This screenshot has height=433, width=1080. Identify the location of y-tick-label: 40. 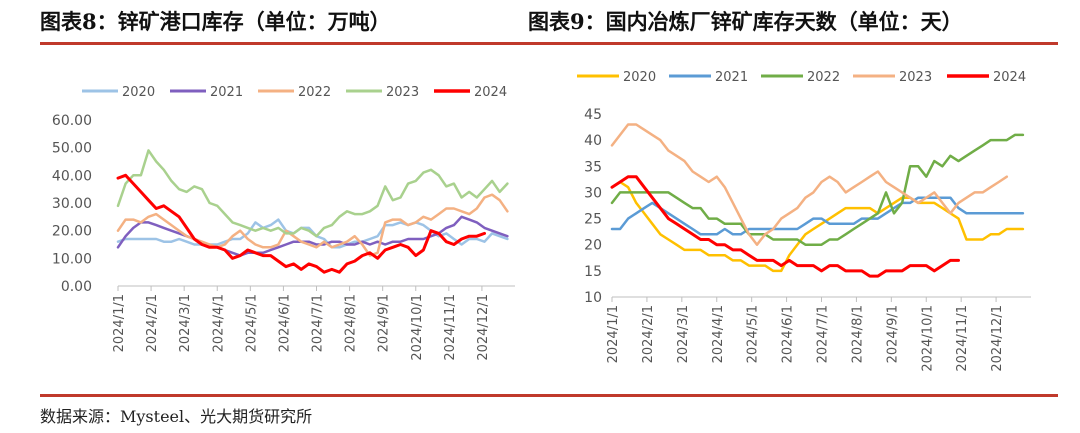
(593, 141).